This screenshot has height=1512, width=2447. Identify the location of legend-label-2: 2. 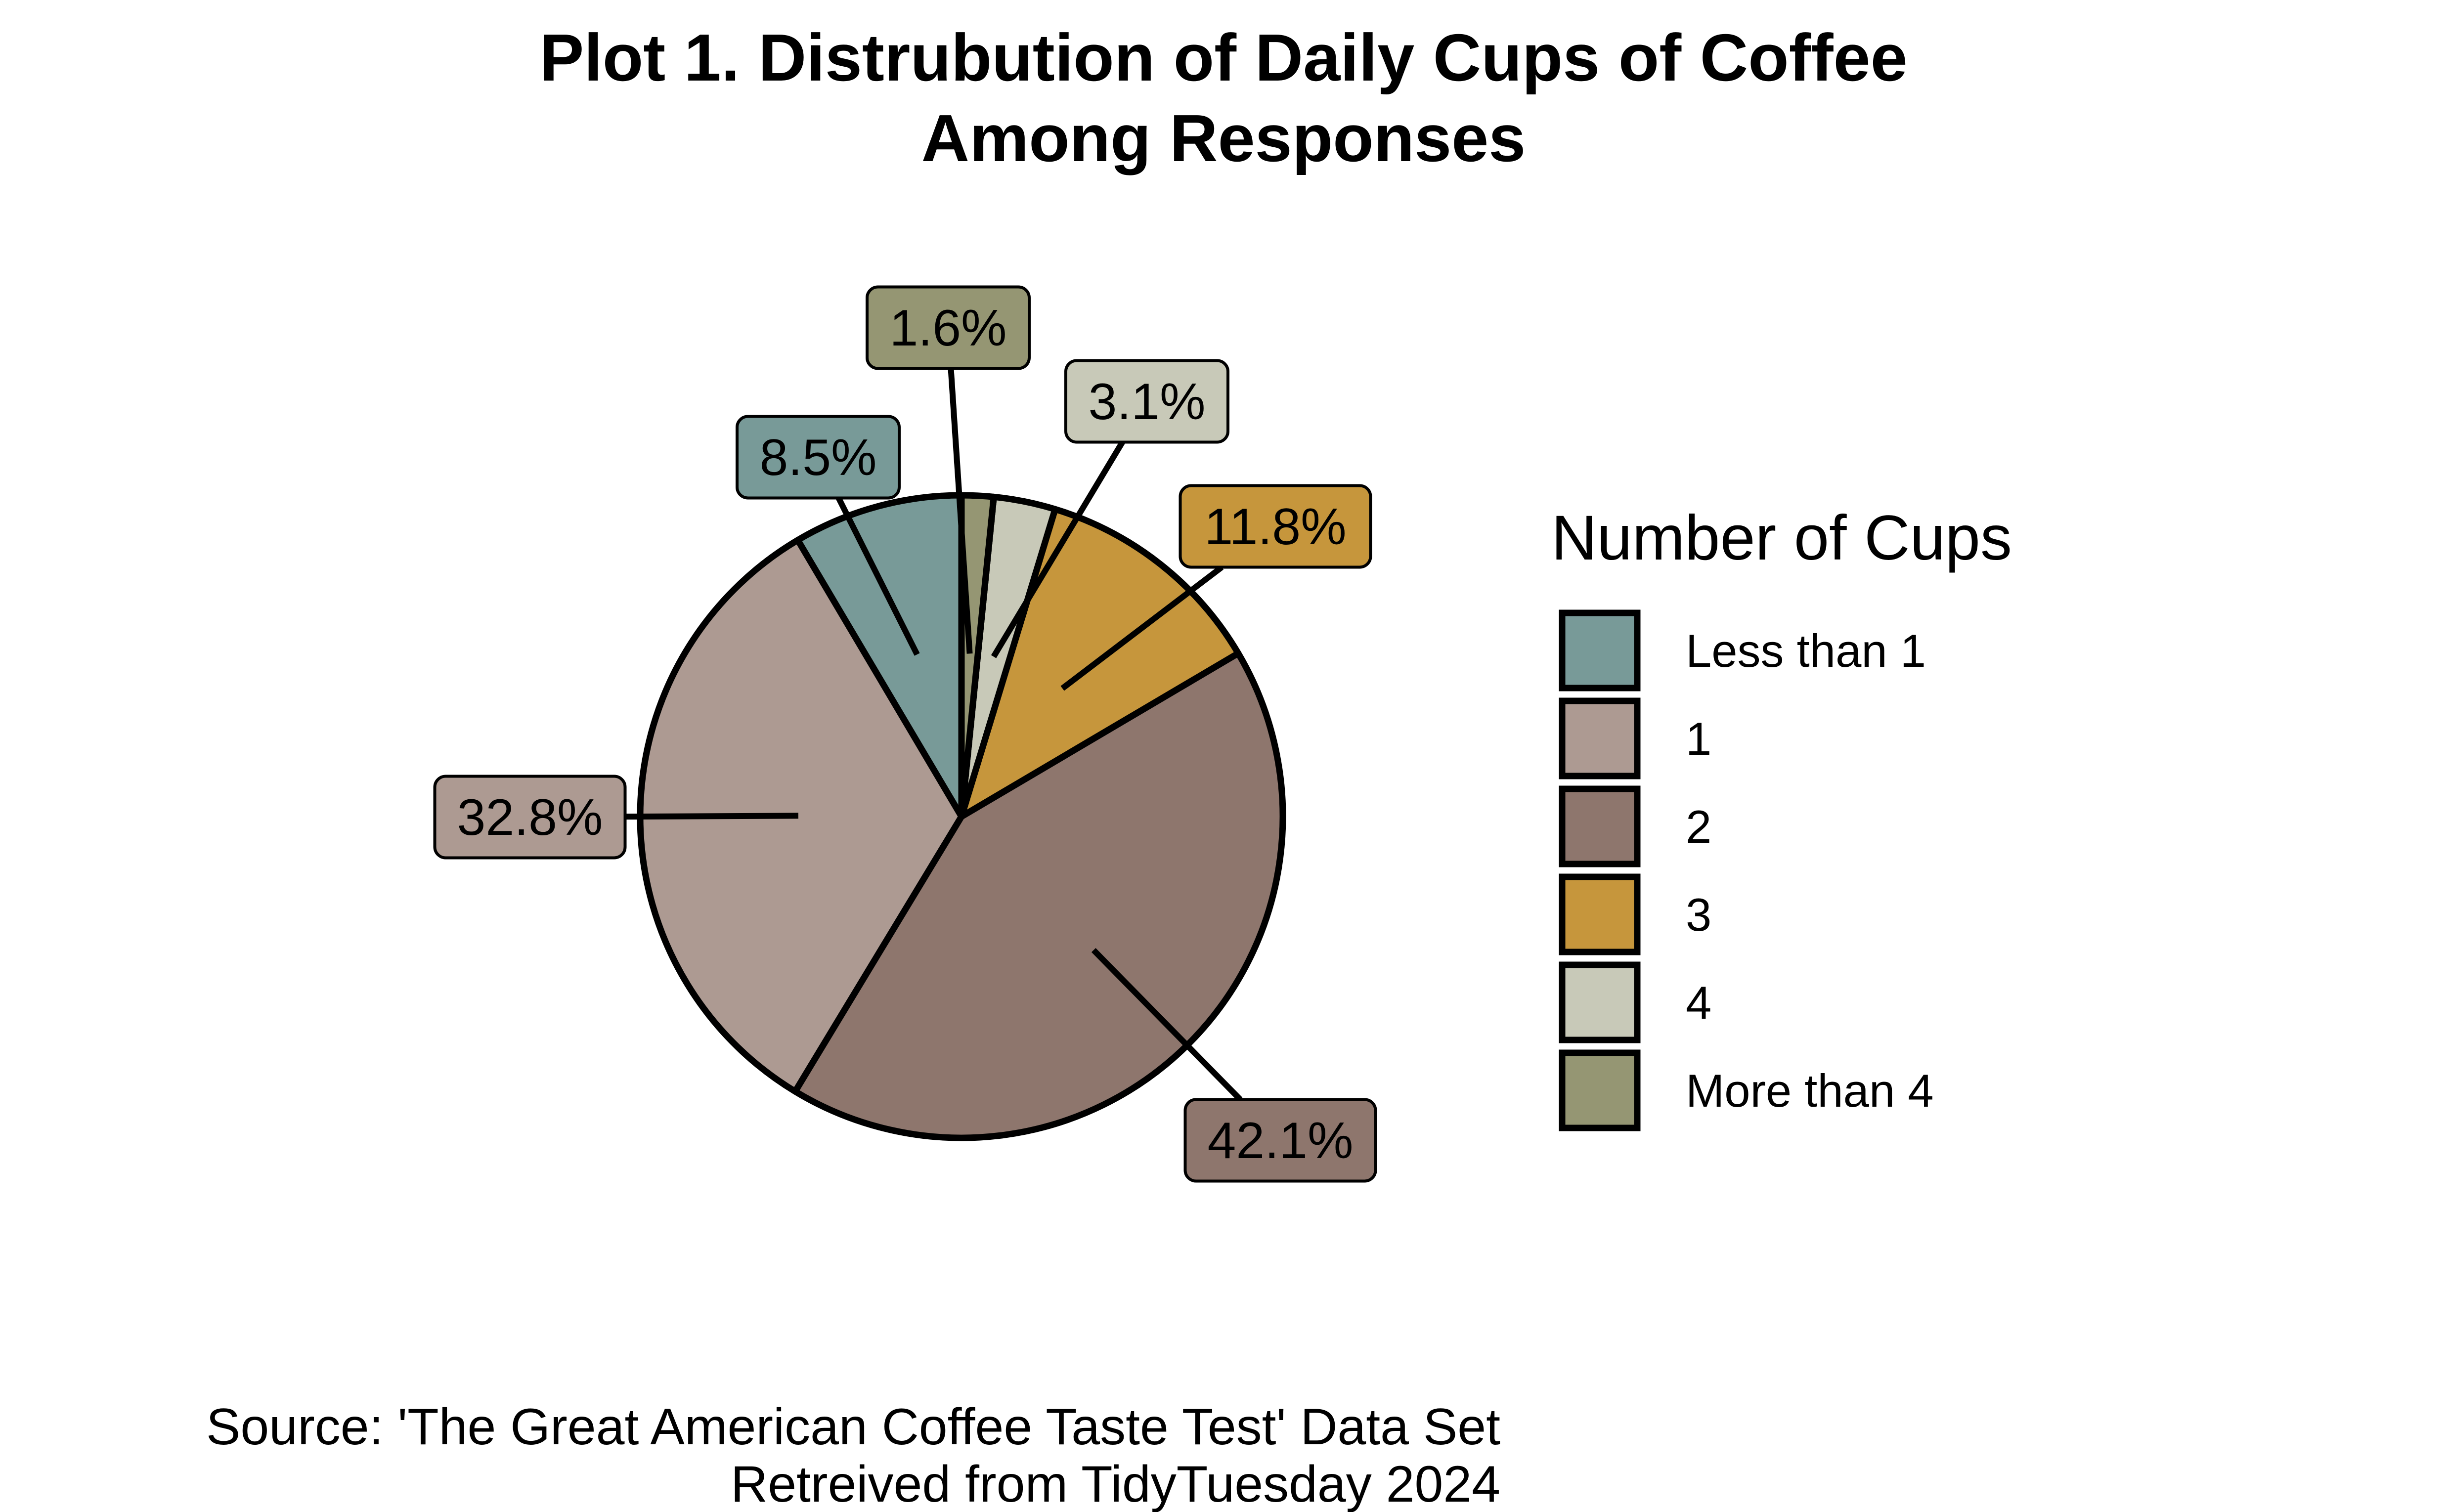
(1698, 827).